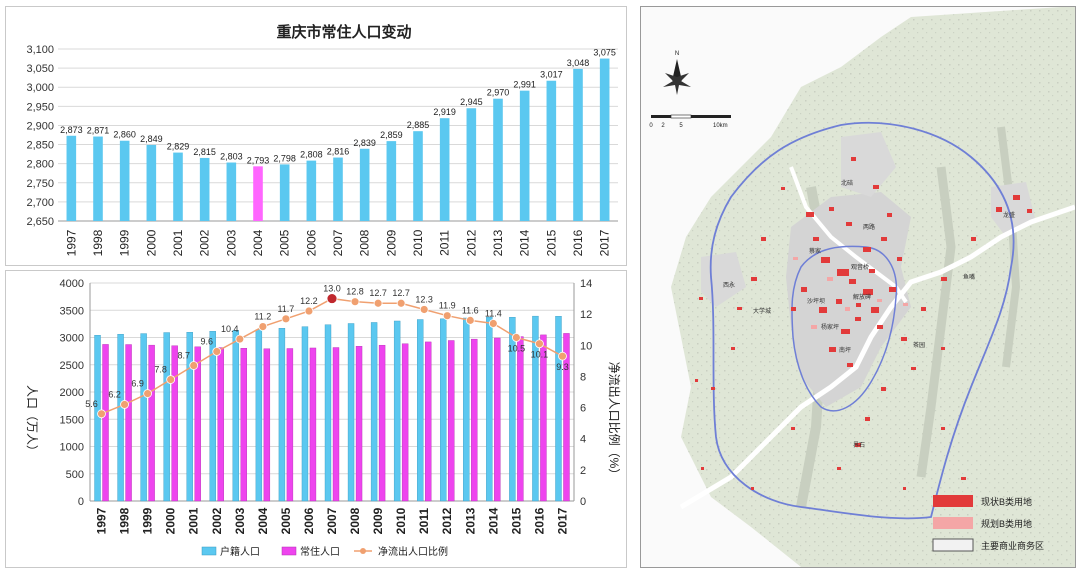 This screenshot has width=1080, height=573. What do you see at coordinates (151, 139) in the screenshot?
I see `bar-value-label: 2,849` at bounding box center [151, 139].